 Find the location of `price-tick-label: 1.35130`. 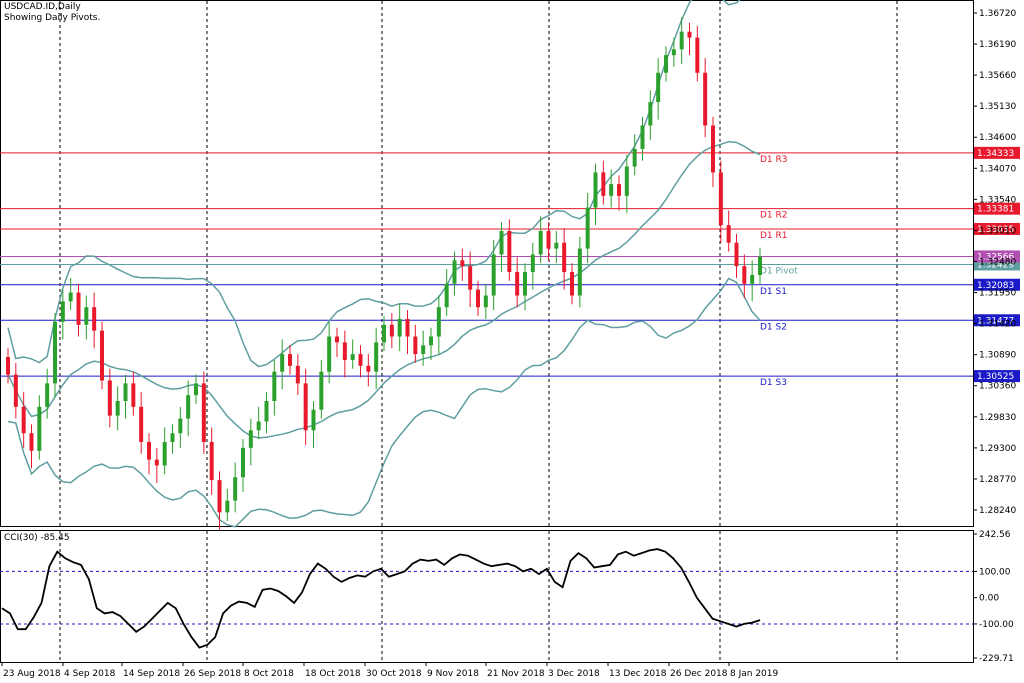

price-tick-label: 1.35130 is located at coordinates (997, 107).